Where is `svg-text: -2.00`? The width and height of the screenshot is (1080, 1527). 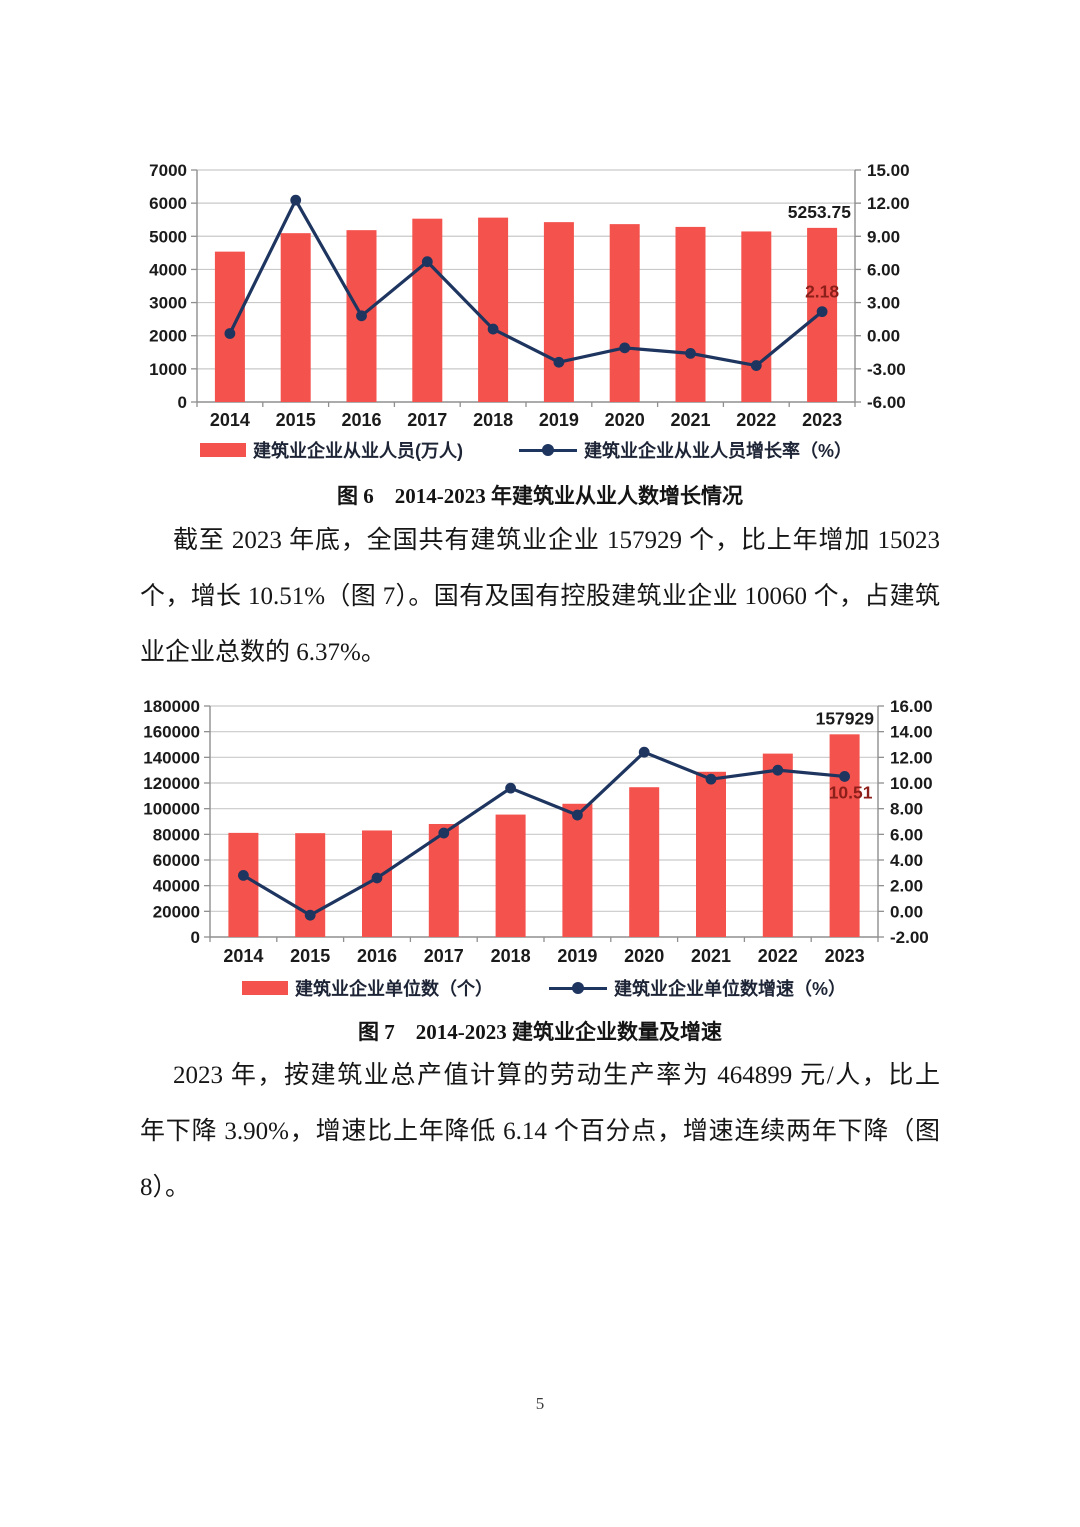 svg-text: -2.00 is located at coordinates (909, 937).